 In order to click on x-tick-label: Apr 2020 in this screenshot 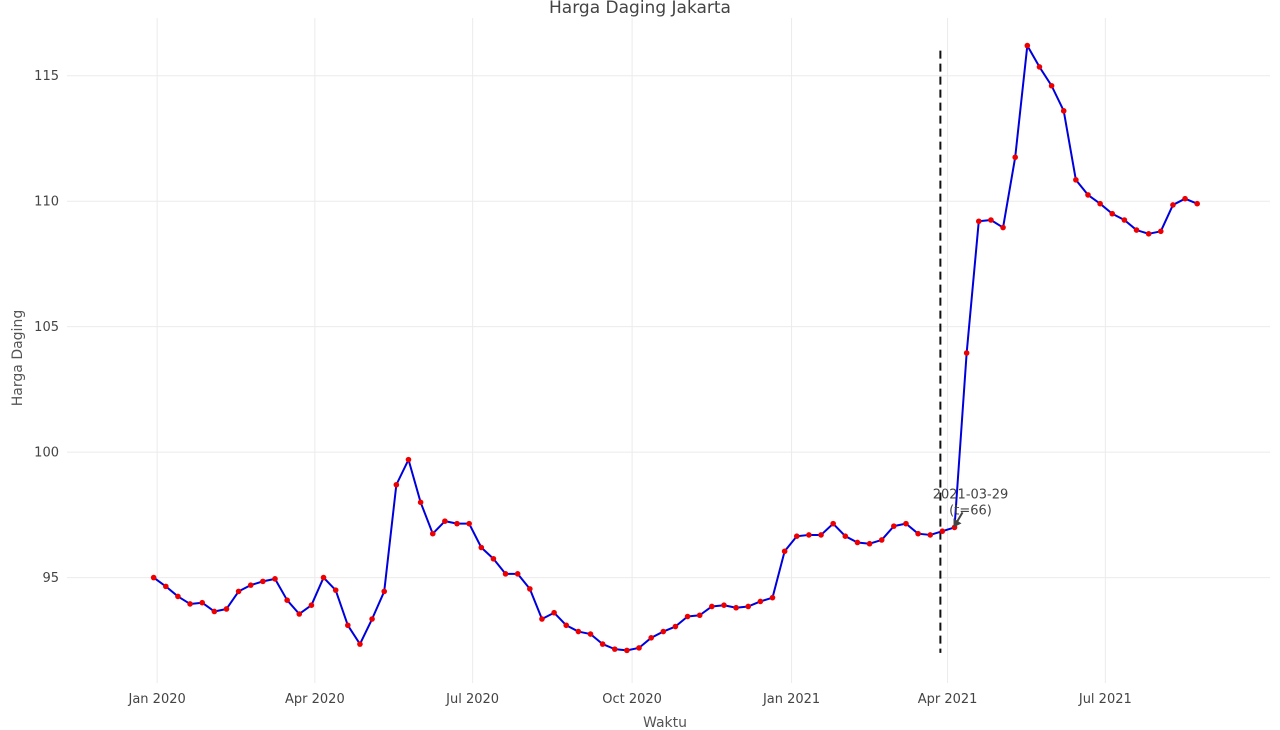, I will do `click(315, 699)`.